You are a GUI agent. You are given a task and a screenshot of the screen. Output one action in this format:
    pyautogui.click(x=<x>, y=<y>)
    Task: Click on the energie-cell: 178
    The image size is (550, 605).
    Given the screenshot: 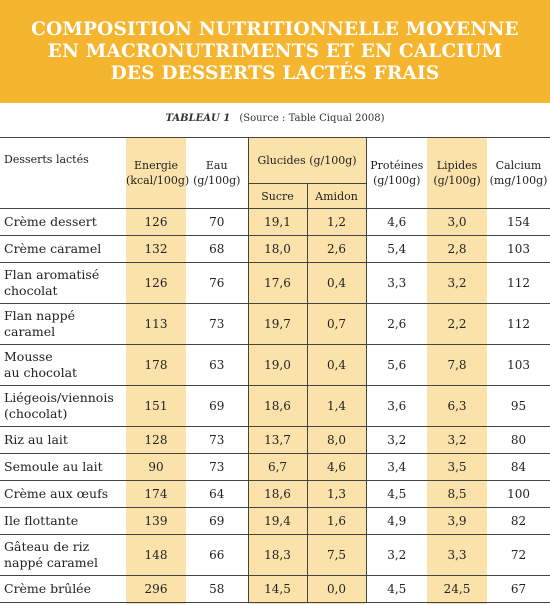 What is the action you would take?
    pyautogui.click(x=156, y=365)
    